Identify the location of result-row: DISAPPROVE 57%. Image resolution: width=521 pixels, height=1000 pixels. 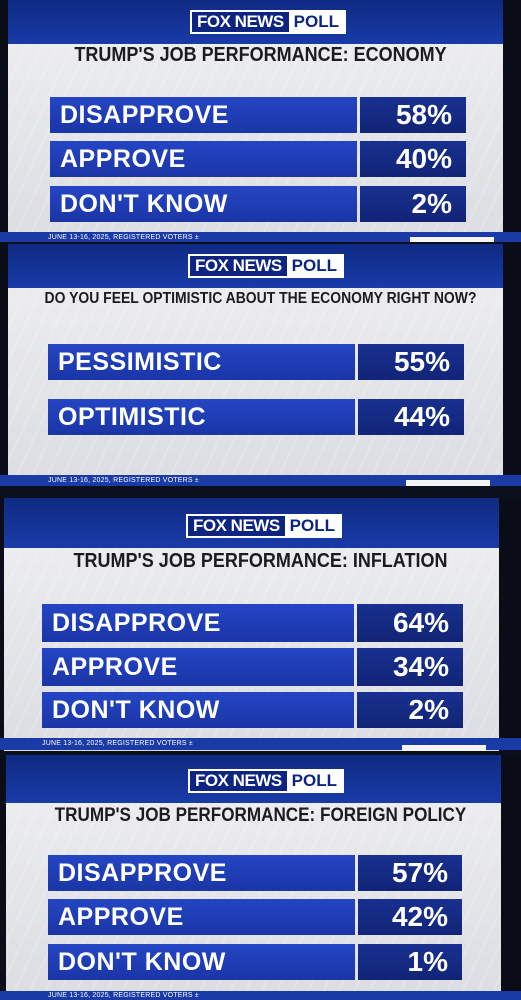
(255, 873).